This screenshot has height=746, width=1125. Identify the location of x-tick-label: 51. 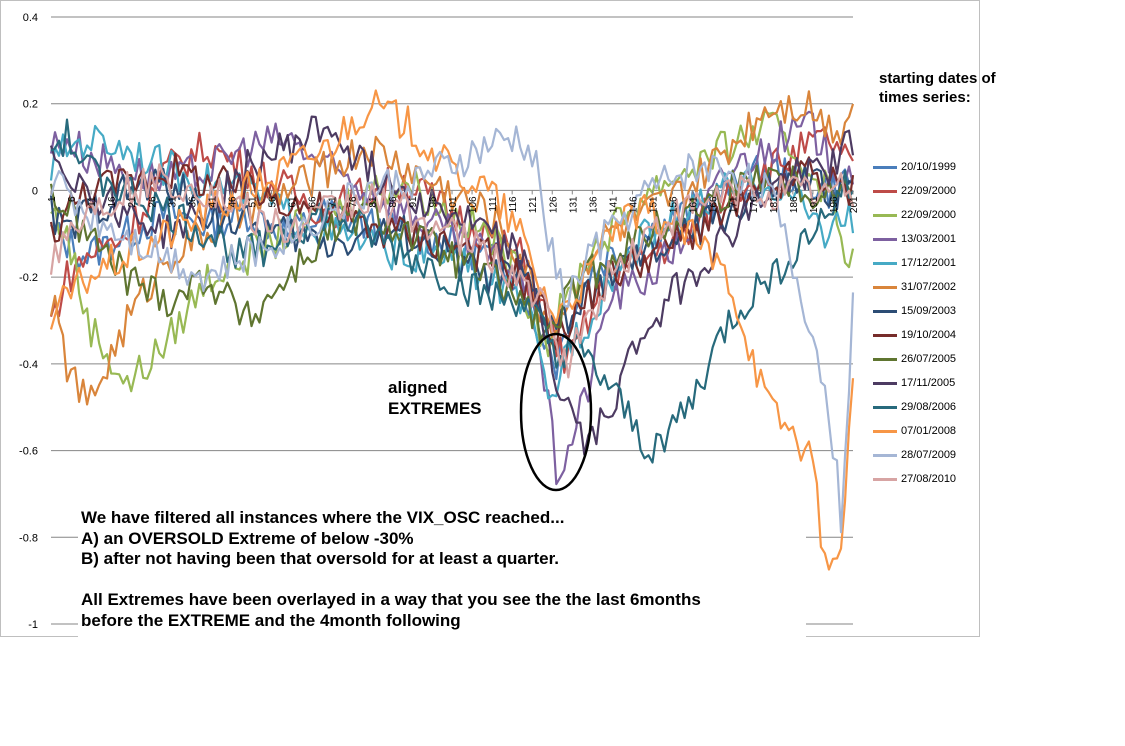
(253, 202).